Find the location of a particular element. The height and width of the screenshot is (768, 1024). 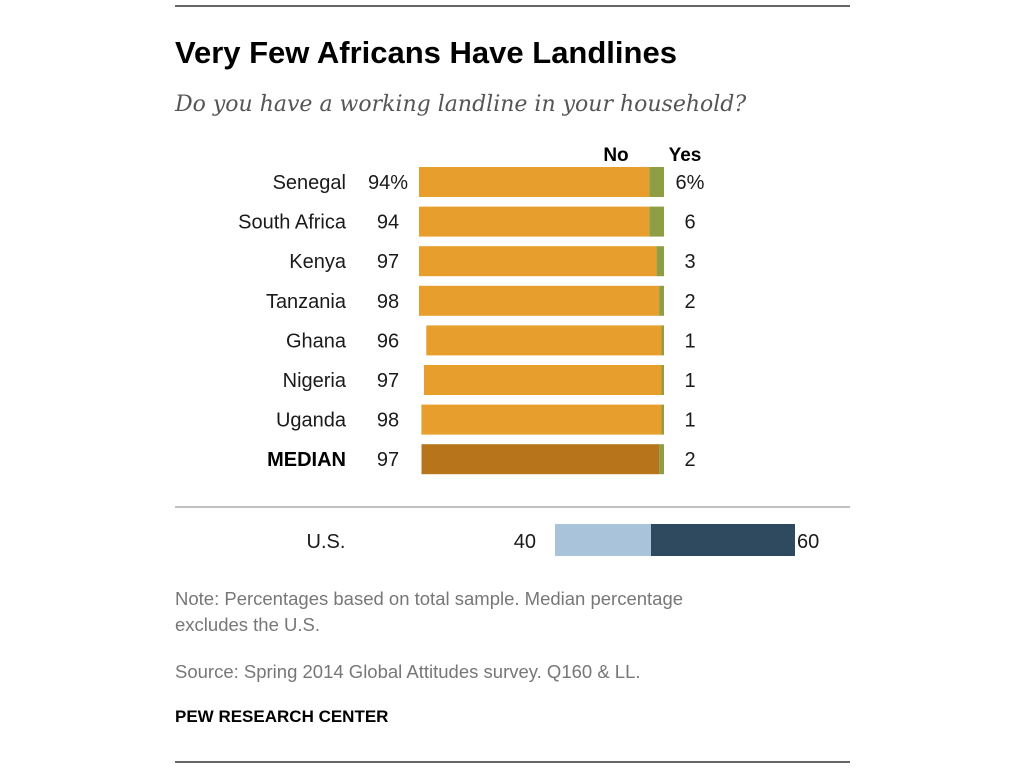

value-label-no: 94% is located at coordinates (388, 183).